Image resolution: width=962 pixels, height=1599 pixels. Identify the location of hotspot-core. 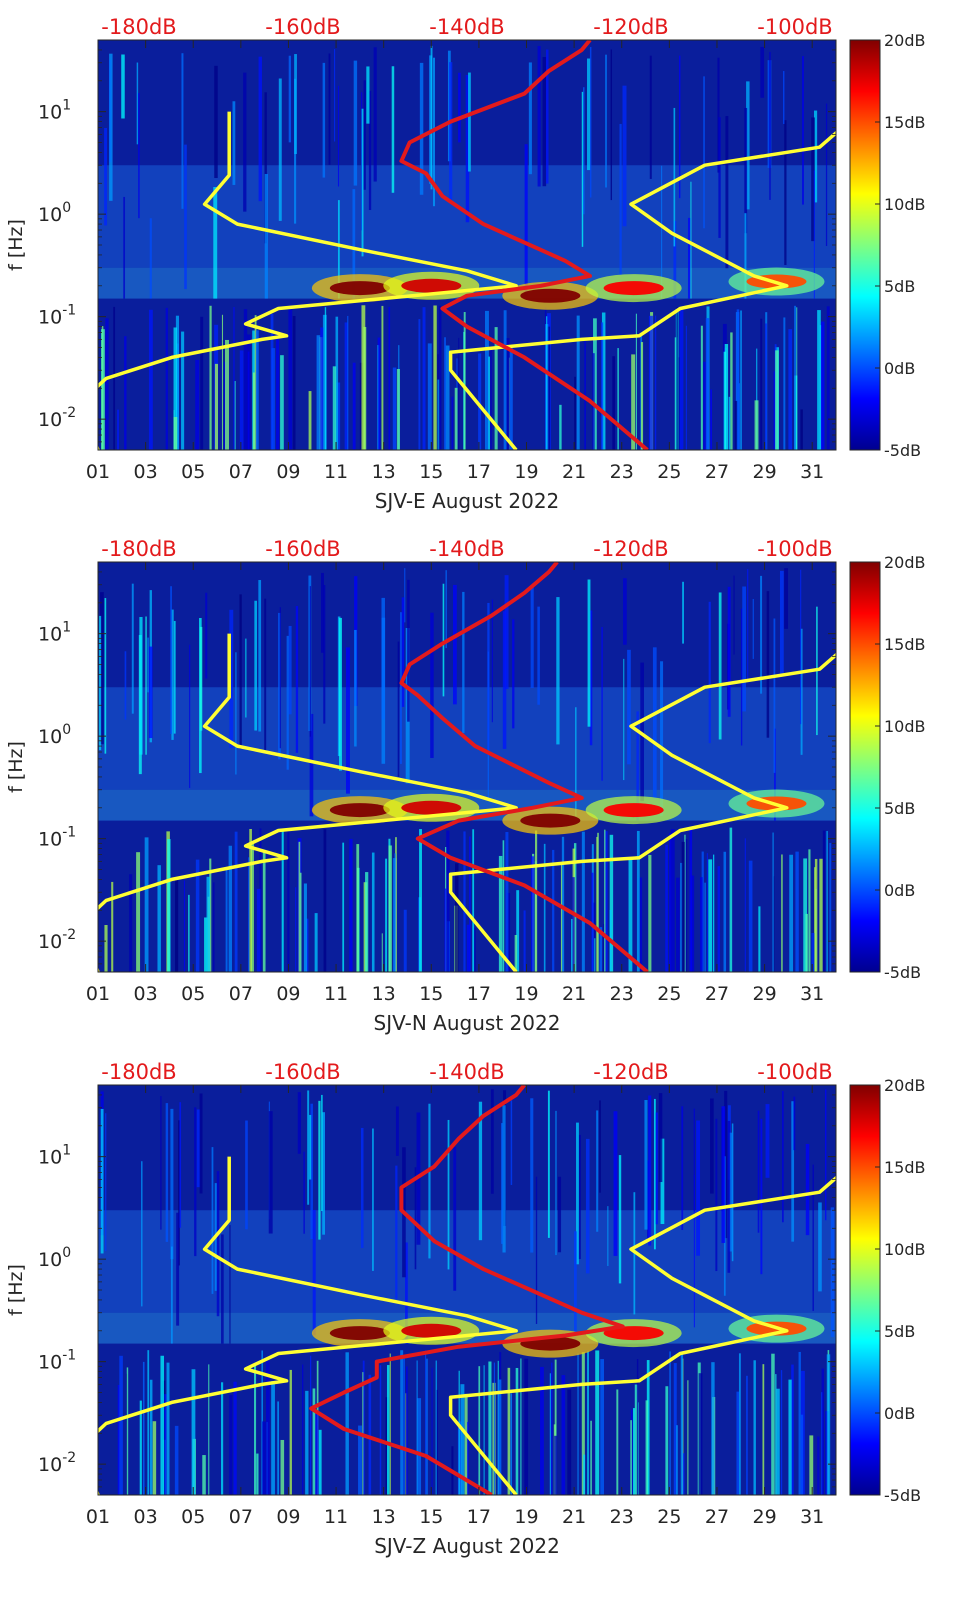
(633, 1333).